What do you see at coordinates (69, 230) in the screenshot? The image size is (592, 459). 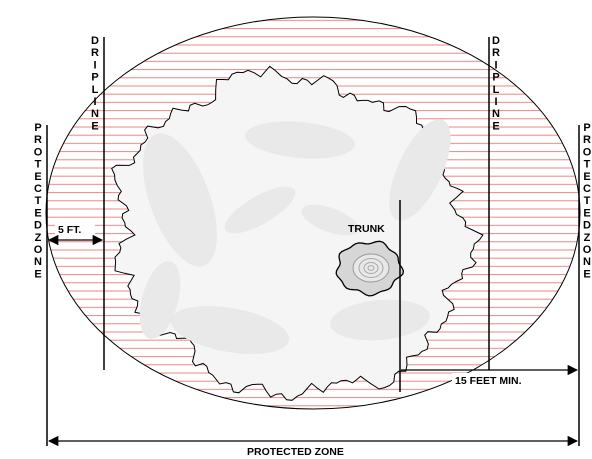 I see `five-ft-label: 5 FT.` at bounding box center [69, 230].